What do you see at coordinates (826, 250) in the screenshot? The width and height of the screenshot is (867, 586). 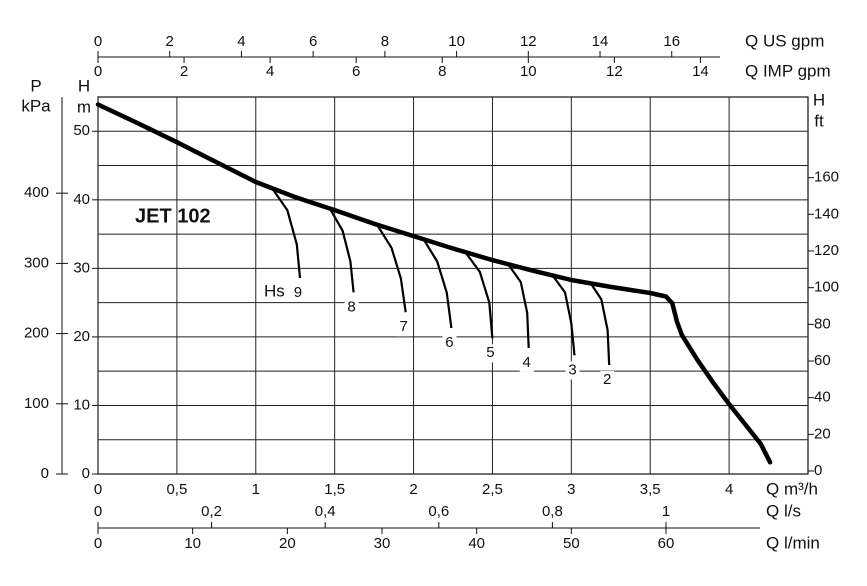 I see `ft-tick-label: 120` at bounding box center [826, 250].